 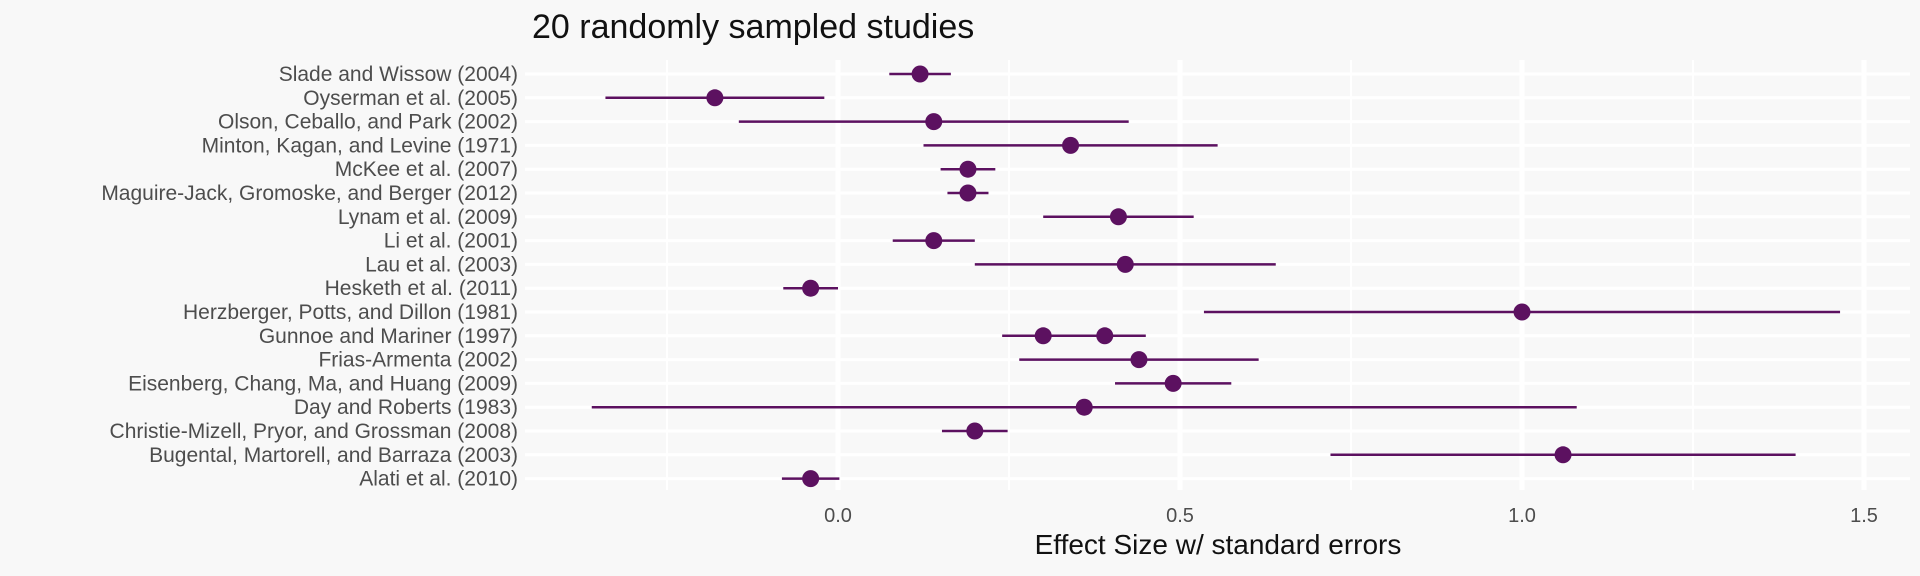 I want to click on y-tick-label: Day and Roberts (1983), so click(x=406, y=407).